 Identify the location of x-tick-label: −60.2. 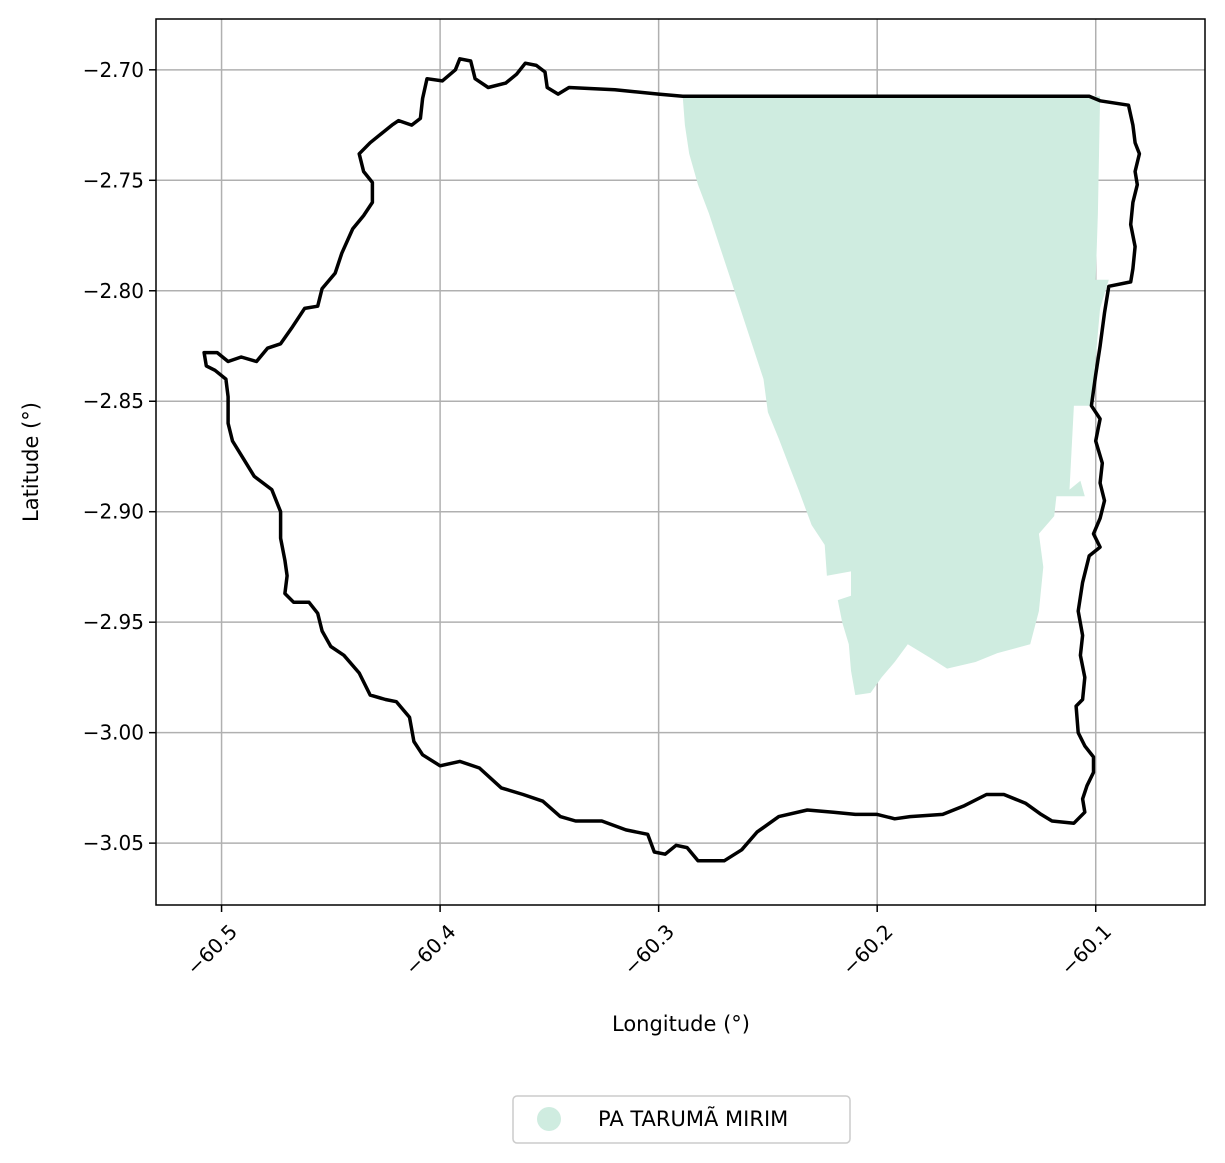
(867, 949).